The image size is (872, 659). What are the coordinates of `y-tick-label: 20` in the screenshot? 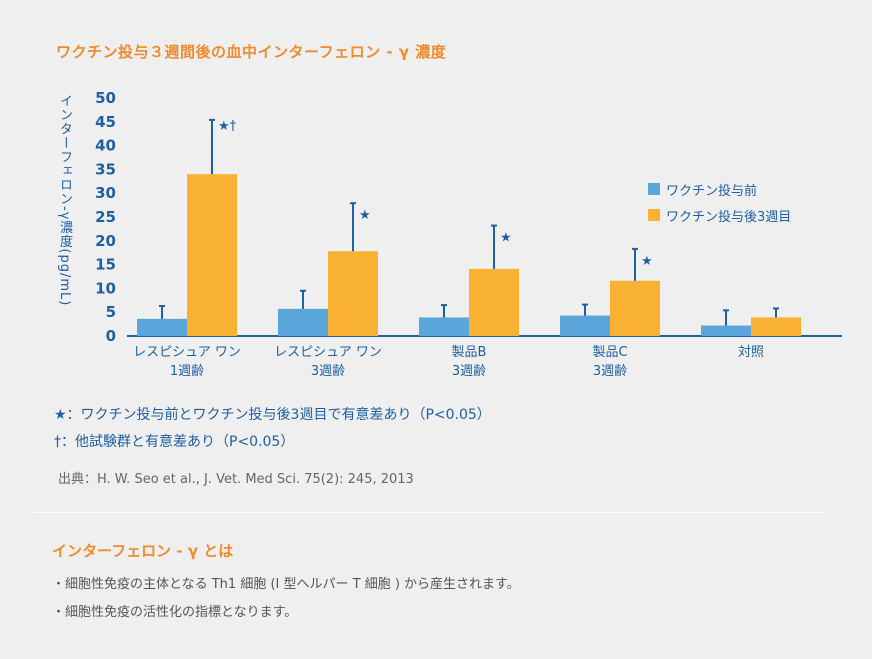 It's located at (105, 241).